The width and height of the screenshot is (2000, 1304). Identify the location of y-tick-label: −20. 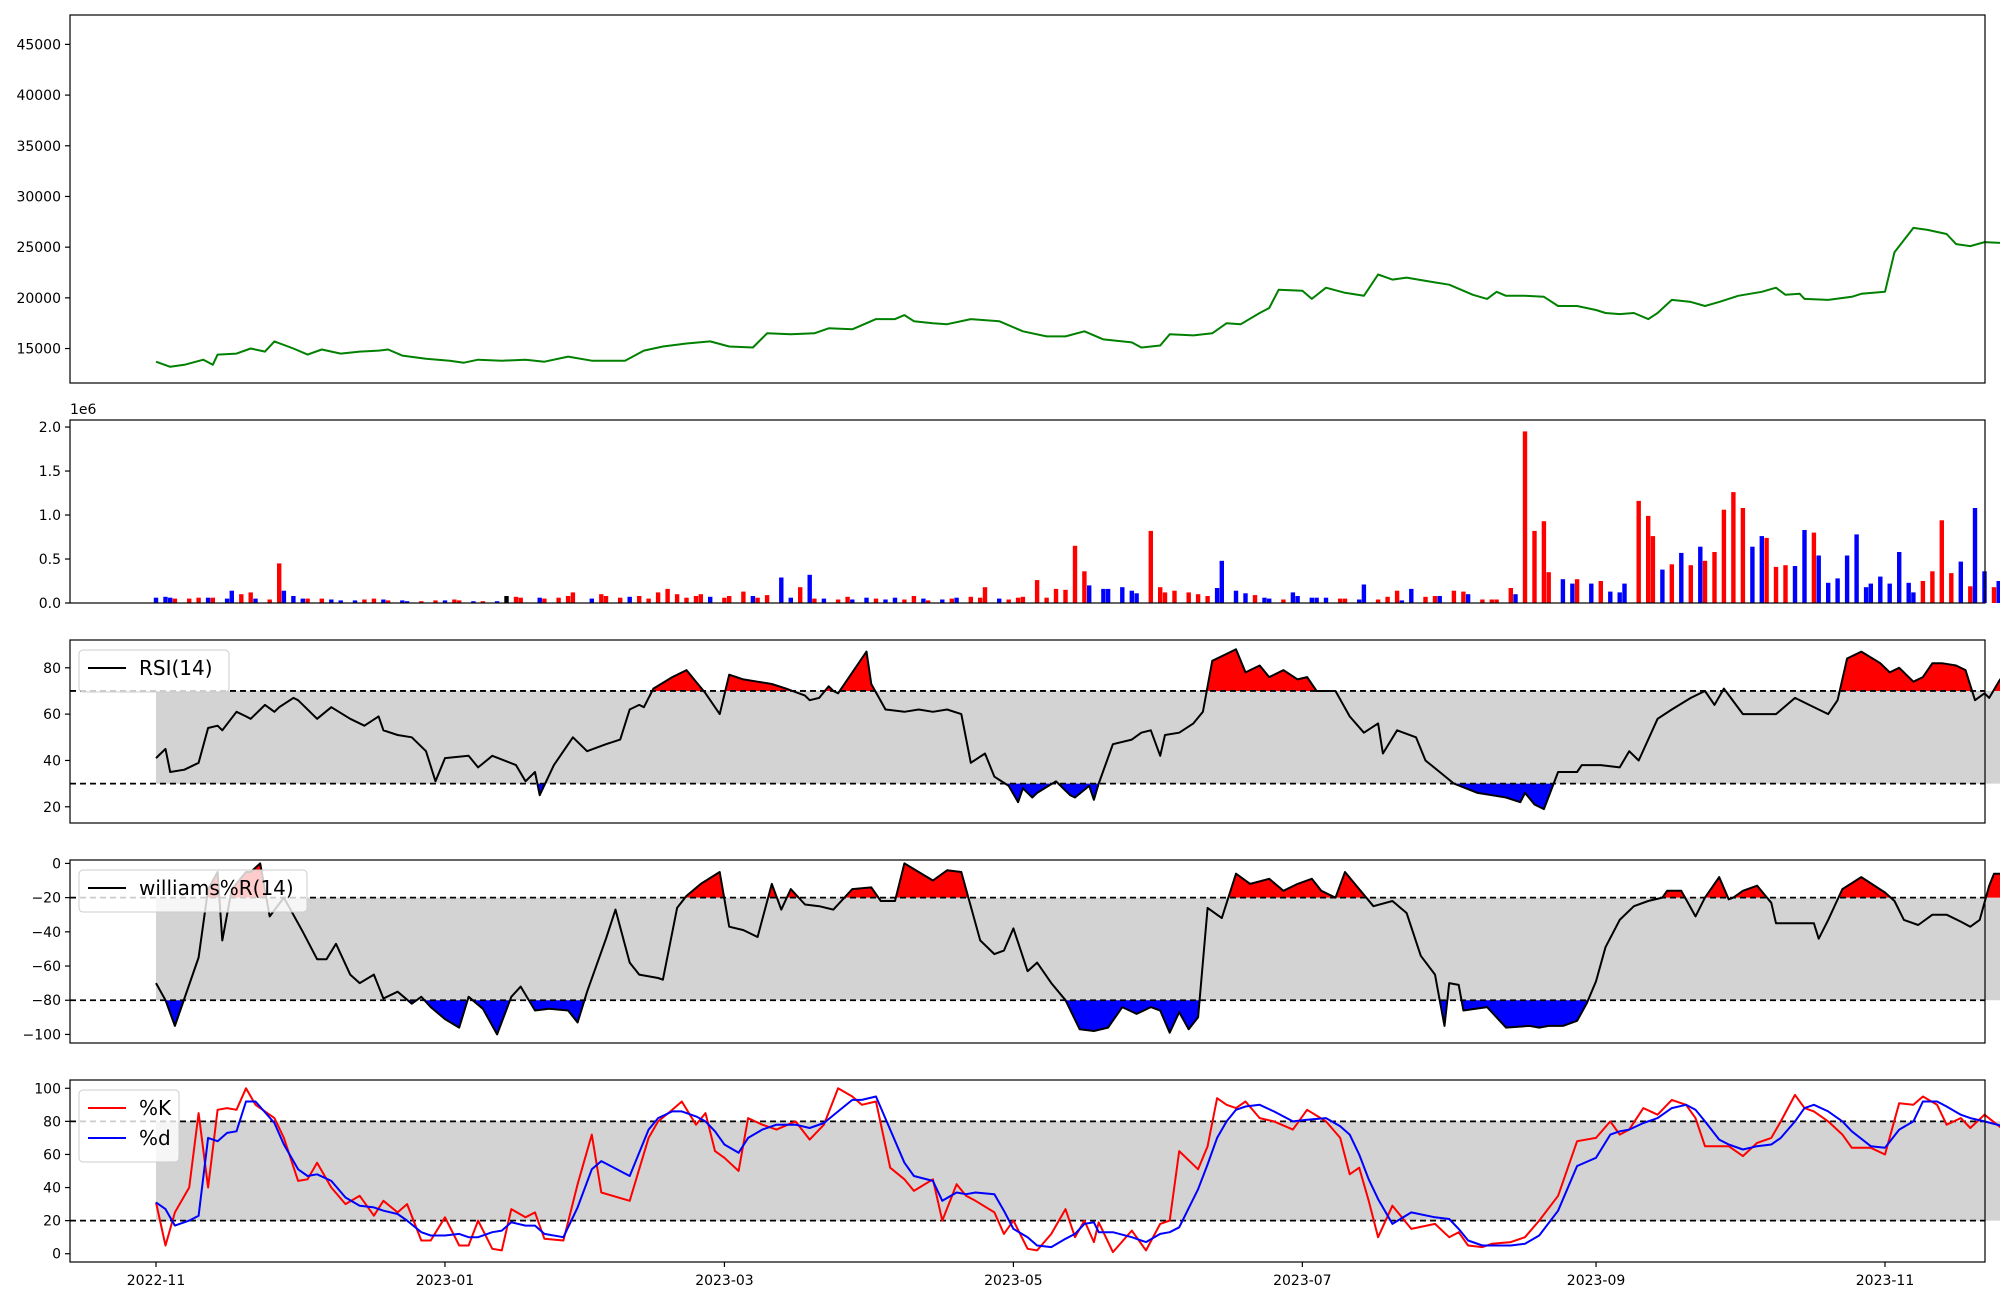
(46, 899).